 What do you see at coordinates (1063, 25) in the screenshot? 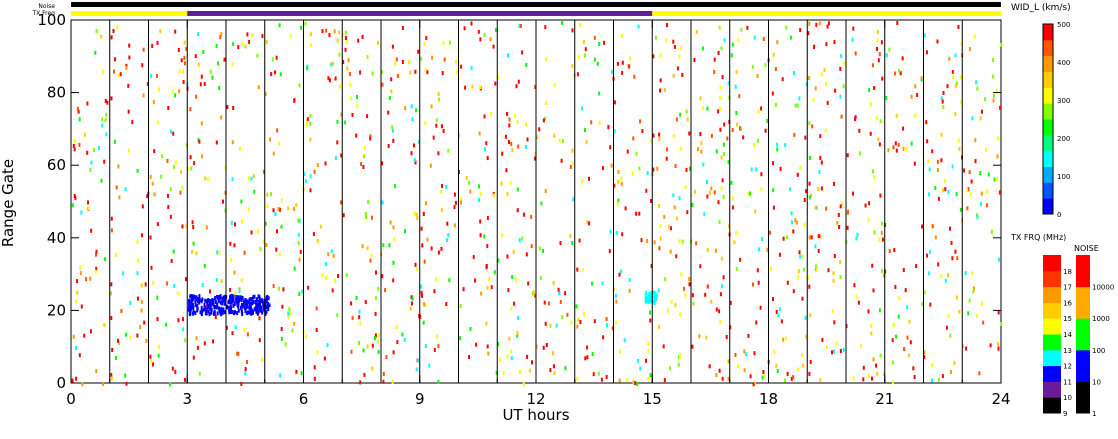
I see `width-scale-label: 500` at bounding box center [1063, 25].